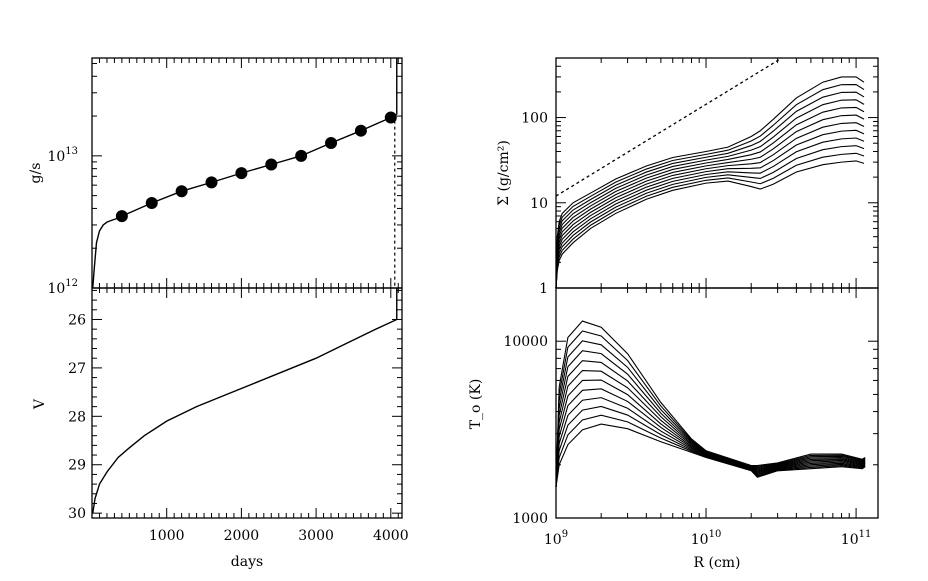 The height and width of the screenshot is (581, 928). I want to click on vmag-xtick-label-3: 4000, so click(391, 536).